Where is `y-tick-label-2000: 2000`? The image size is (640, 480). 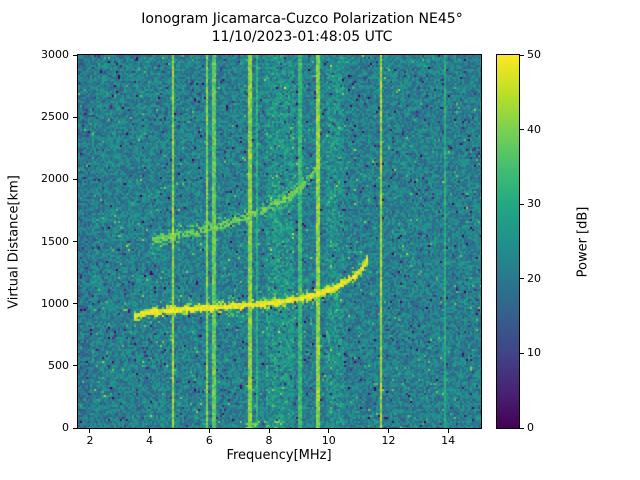
y-tick-label-2000: 2000 is located at coordinates (55, 179).